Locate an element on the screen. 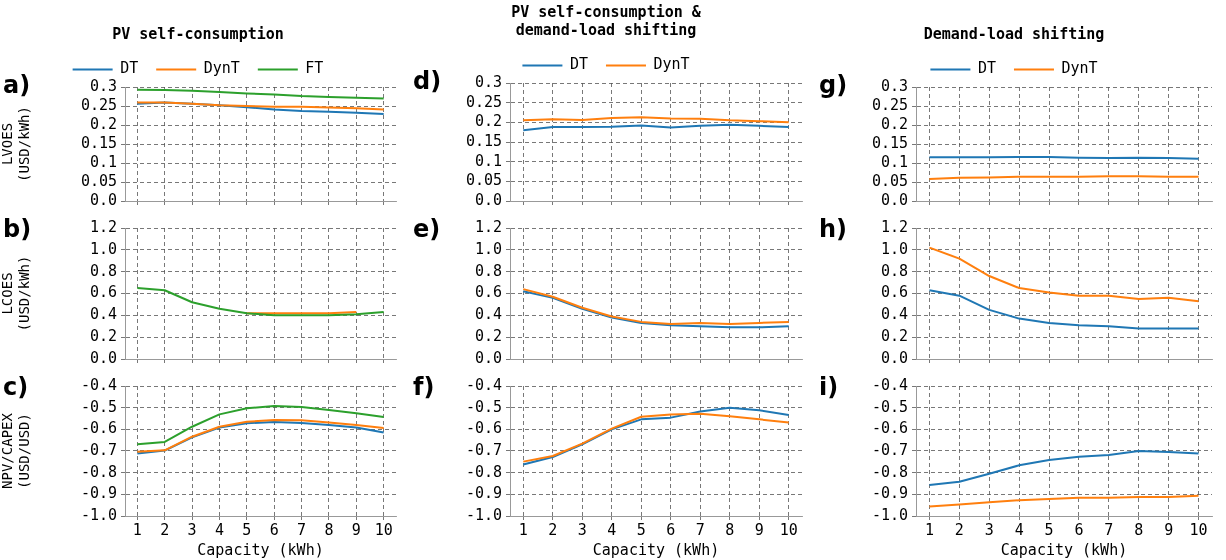  text: g) is located at coordinates (833, 85).